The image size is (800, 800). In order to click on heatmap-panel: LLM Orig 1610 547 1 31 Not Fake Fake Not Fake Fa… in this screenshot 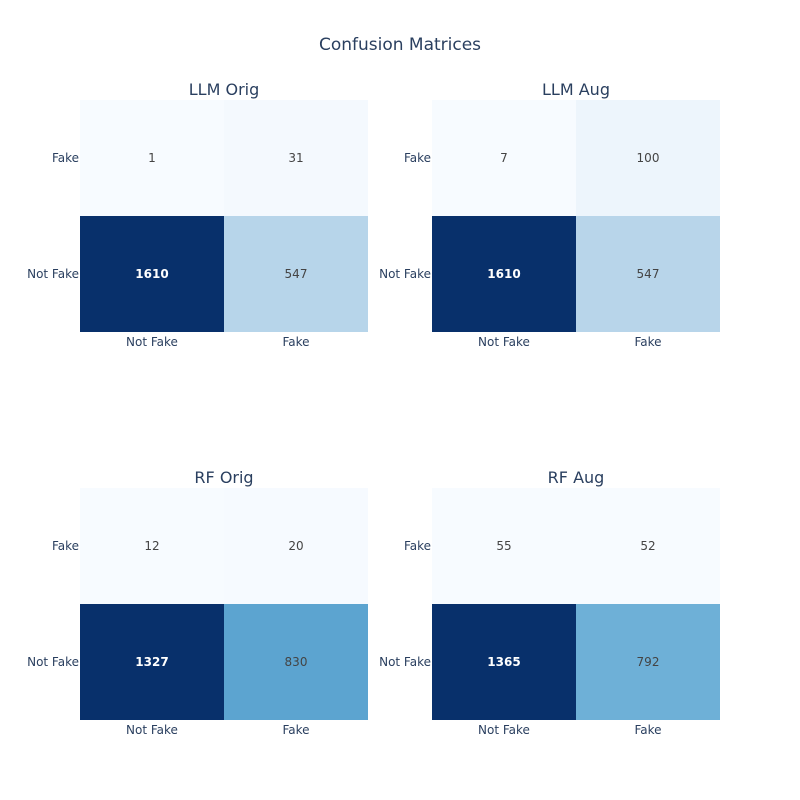, I will do `click(197, 214)`.